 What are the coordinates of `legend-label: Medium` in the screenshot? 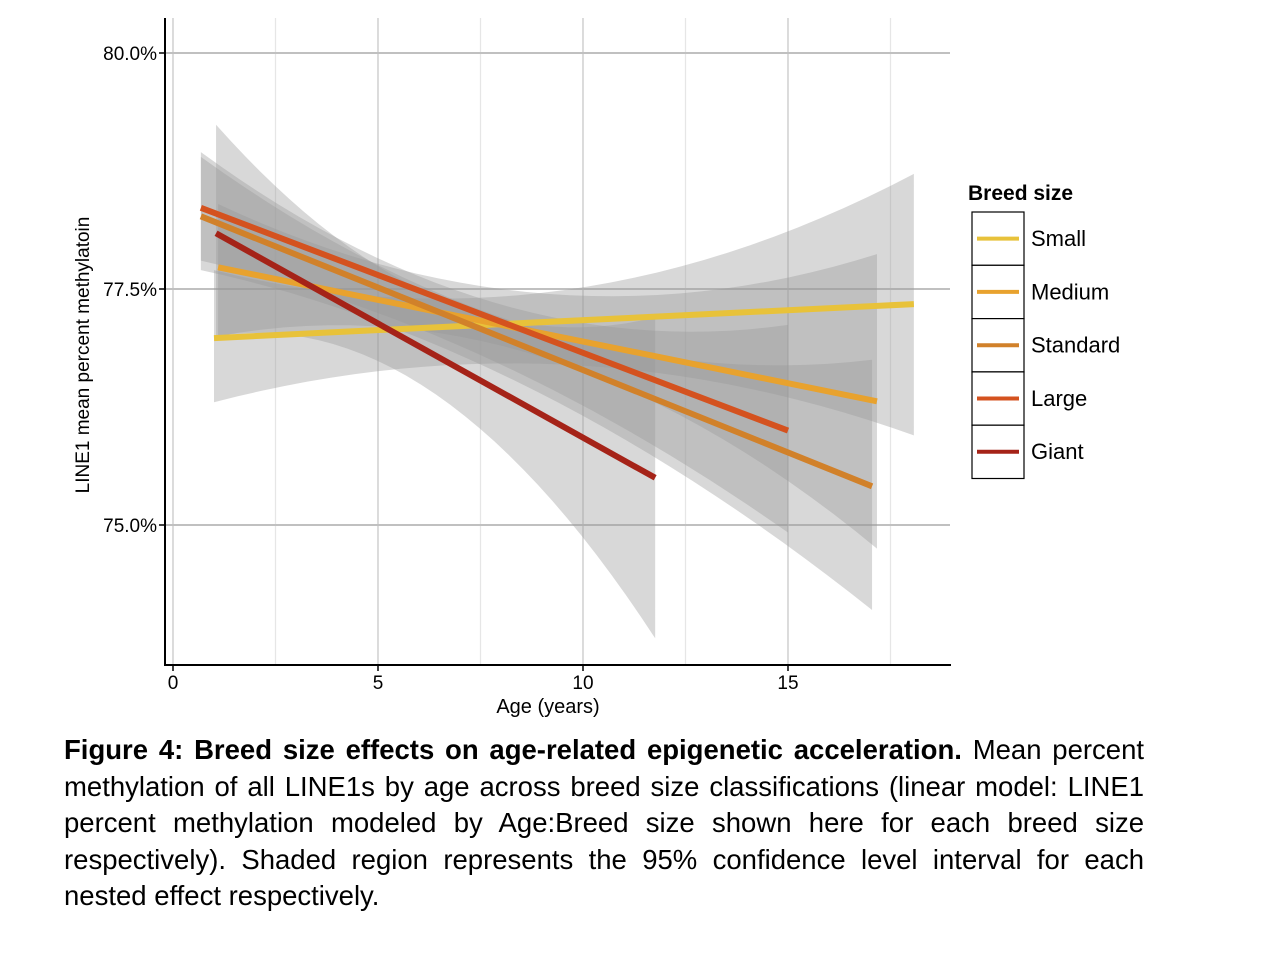 It's located at (1070, 291).